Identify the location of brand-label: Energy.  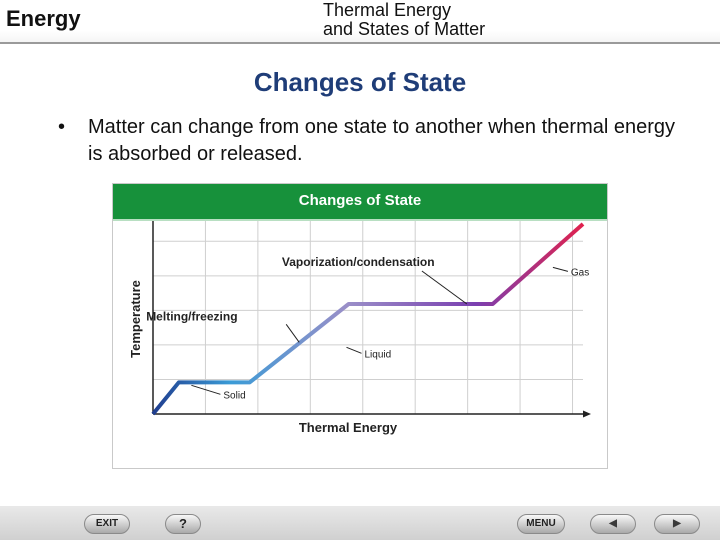
(43, 18).